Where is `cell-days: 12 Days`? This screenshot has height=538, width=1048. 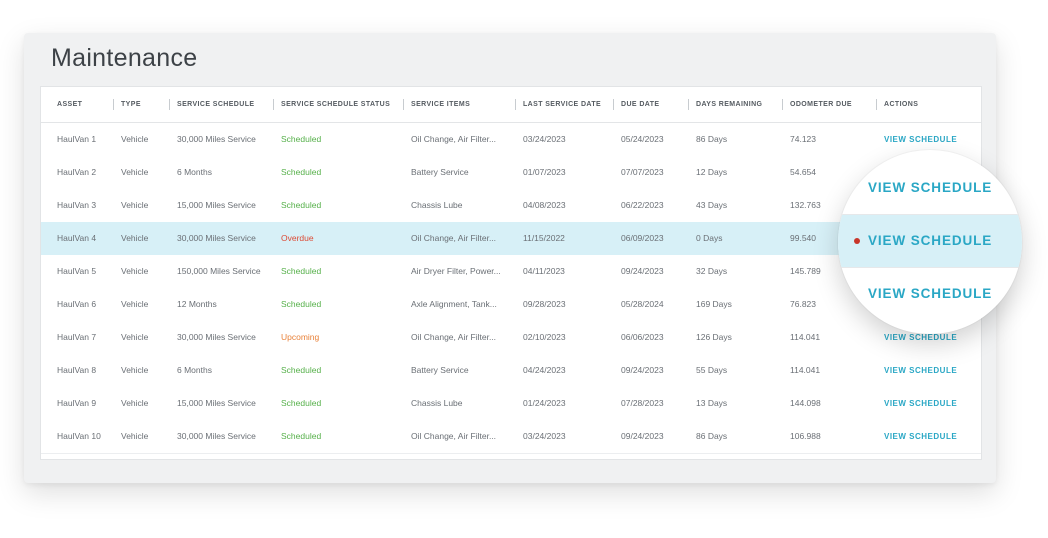
cell-days: 12 Days is located at coordinates (712, 172).